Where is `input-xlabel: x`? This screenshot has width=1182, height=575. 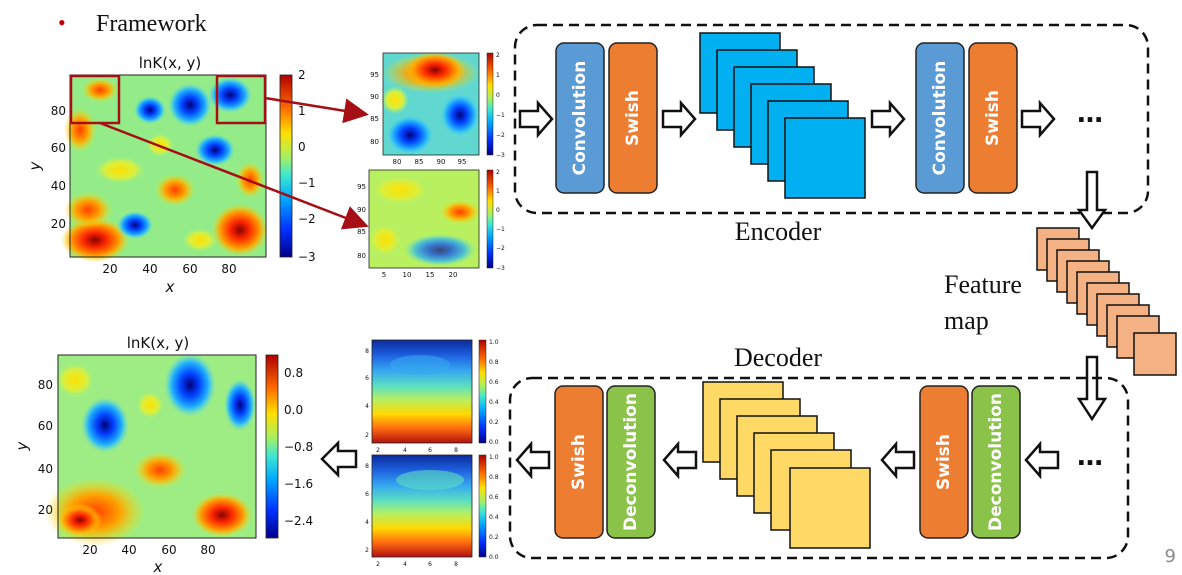
input-xlabel: x is located at coordinates (170, 287).